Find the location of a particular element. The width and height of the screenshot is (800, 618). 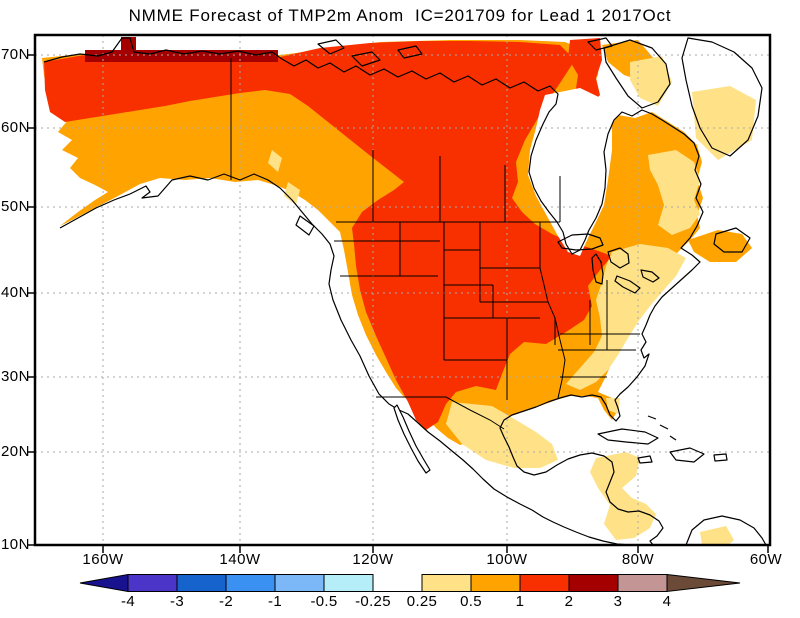

lon-label-120w: 120W is located at coordinates (373, 559).